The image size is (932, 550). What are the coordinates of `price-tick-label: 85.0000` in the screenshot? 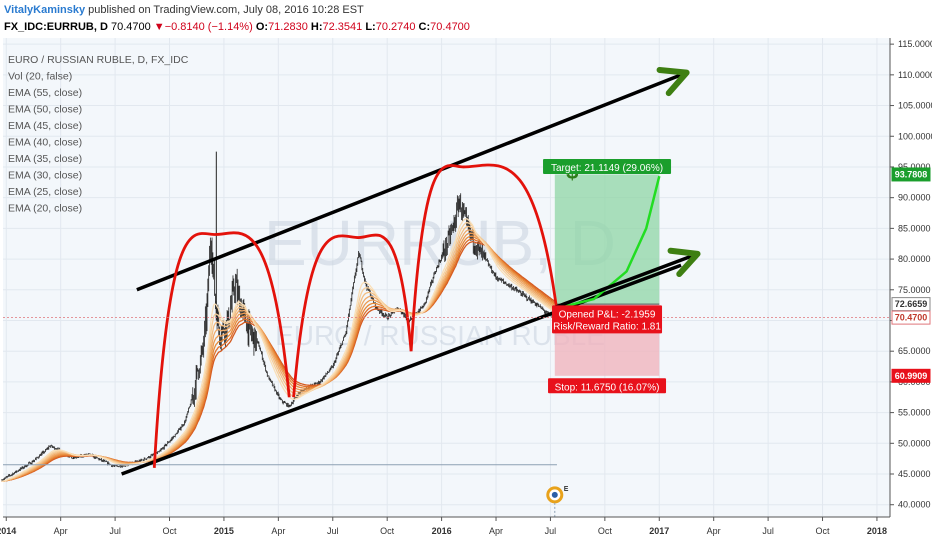 It's located at (914, 228).